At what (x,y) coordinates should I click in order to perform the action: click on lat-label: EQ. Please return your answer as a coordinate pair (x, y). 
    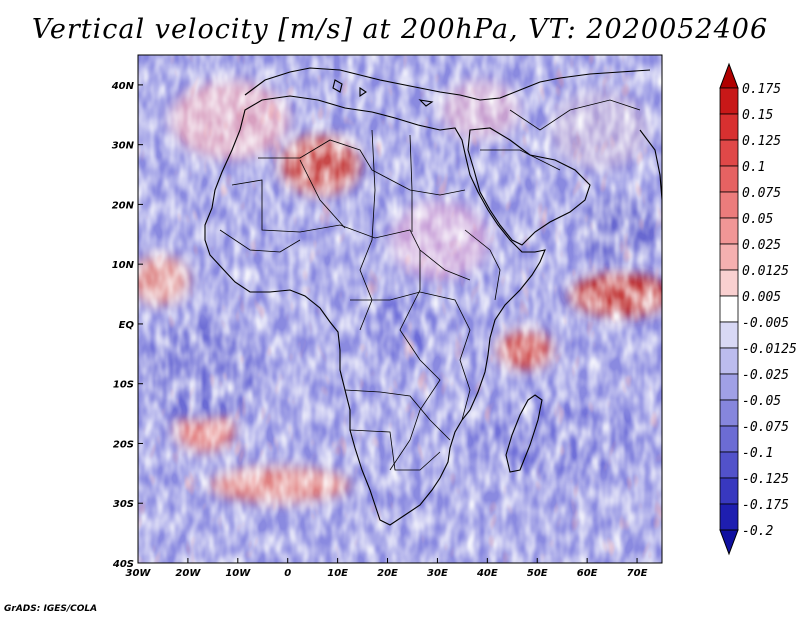
    Looking at the image, I should click on (127, 325).